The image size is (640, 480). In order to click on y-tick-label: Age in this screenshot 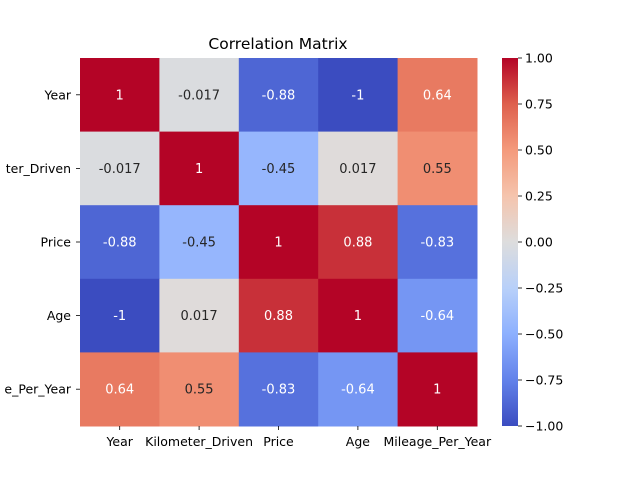, I will do `click(59, 315)`.